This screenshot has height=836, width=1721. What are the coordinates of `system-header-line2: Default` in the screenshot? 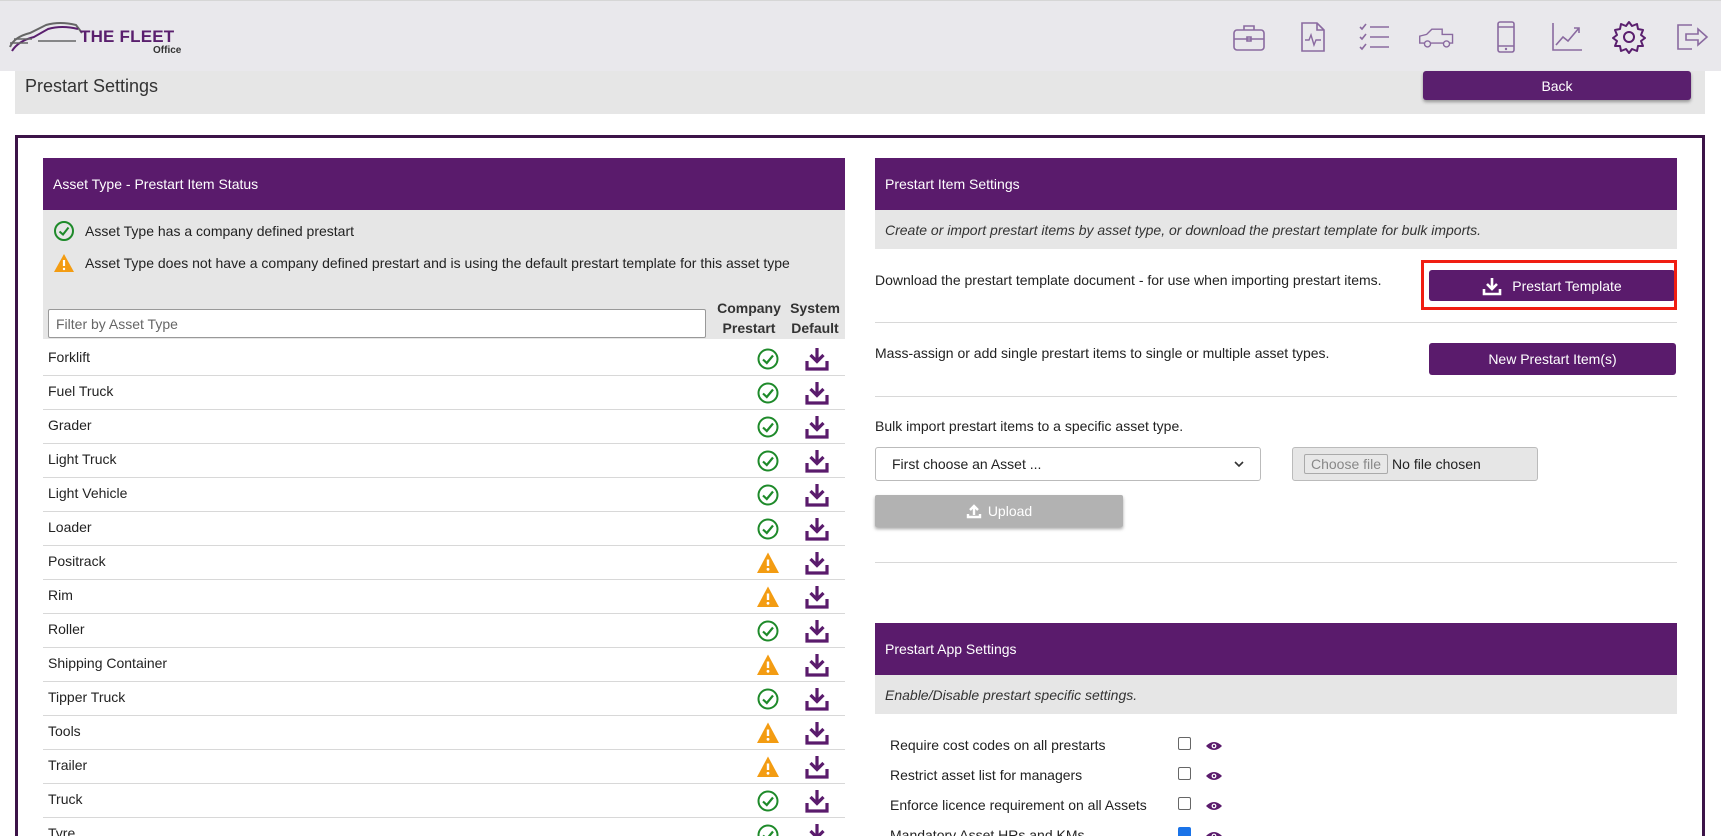 It's located at (815, 328).